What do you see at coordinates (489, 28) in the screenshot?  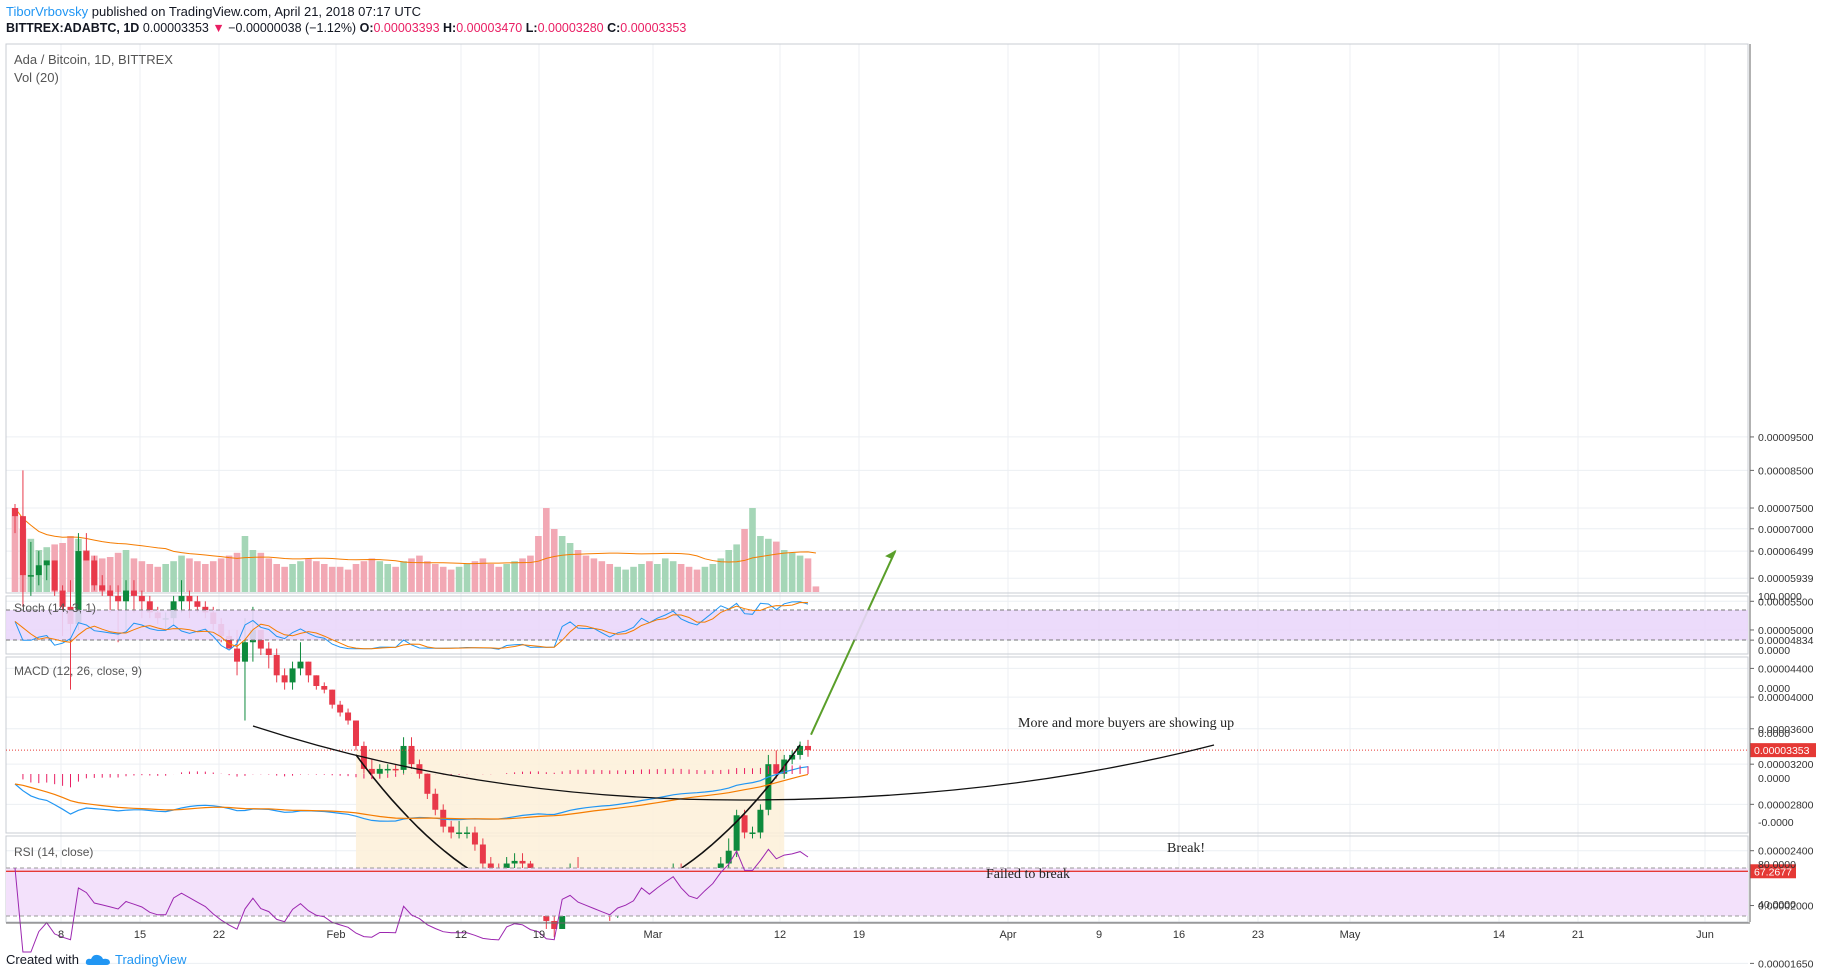 I see `high-value: 0.00003470` at bounding box center [489, 28].